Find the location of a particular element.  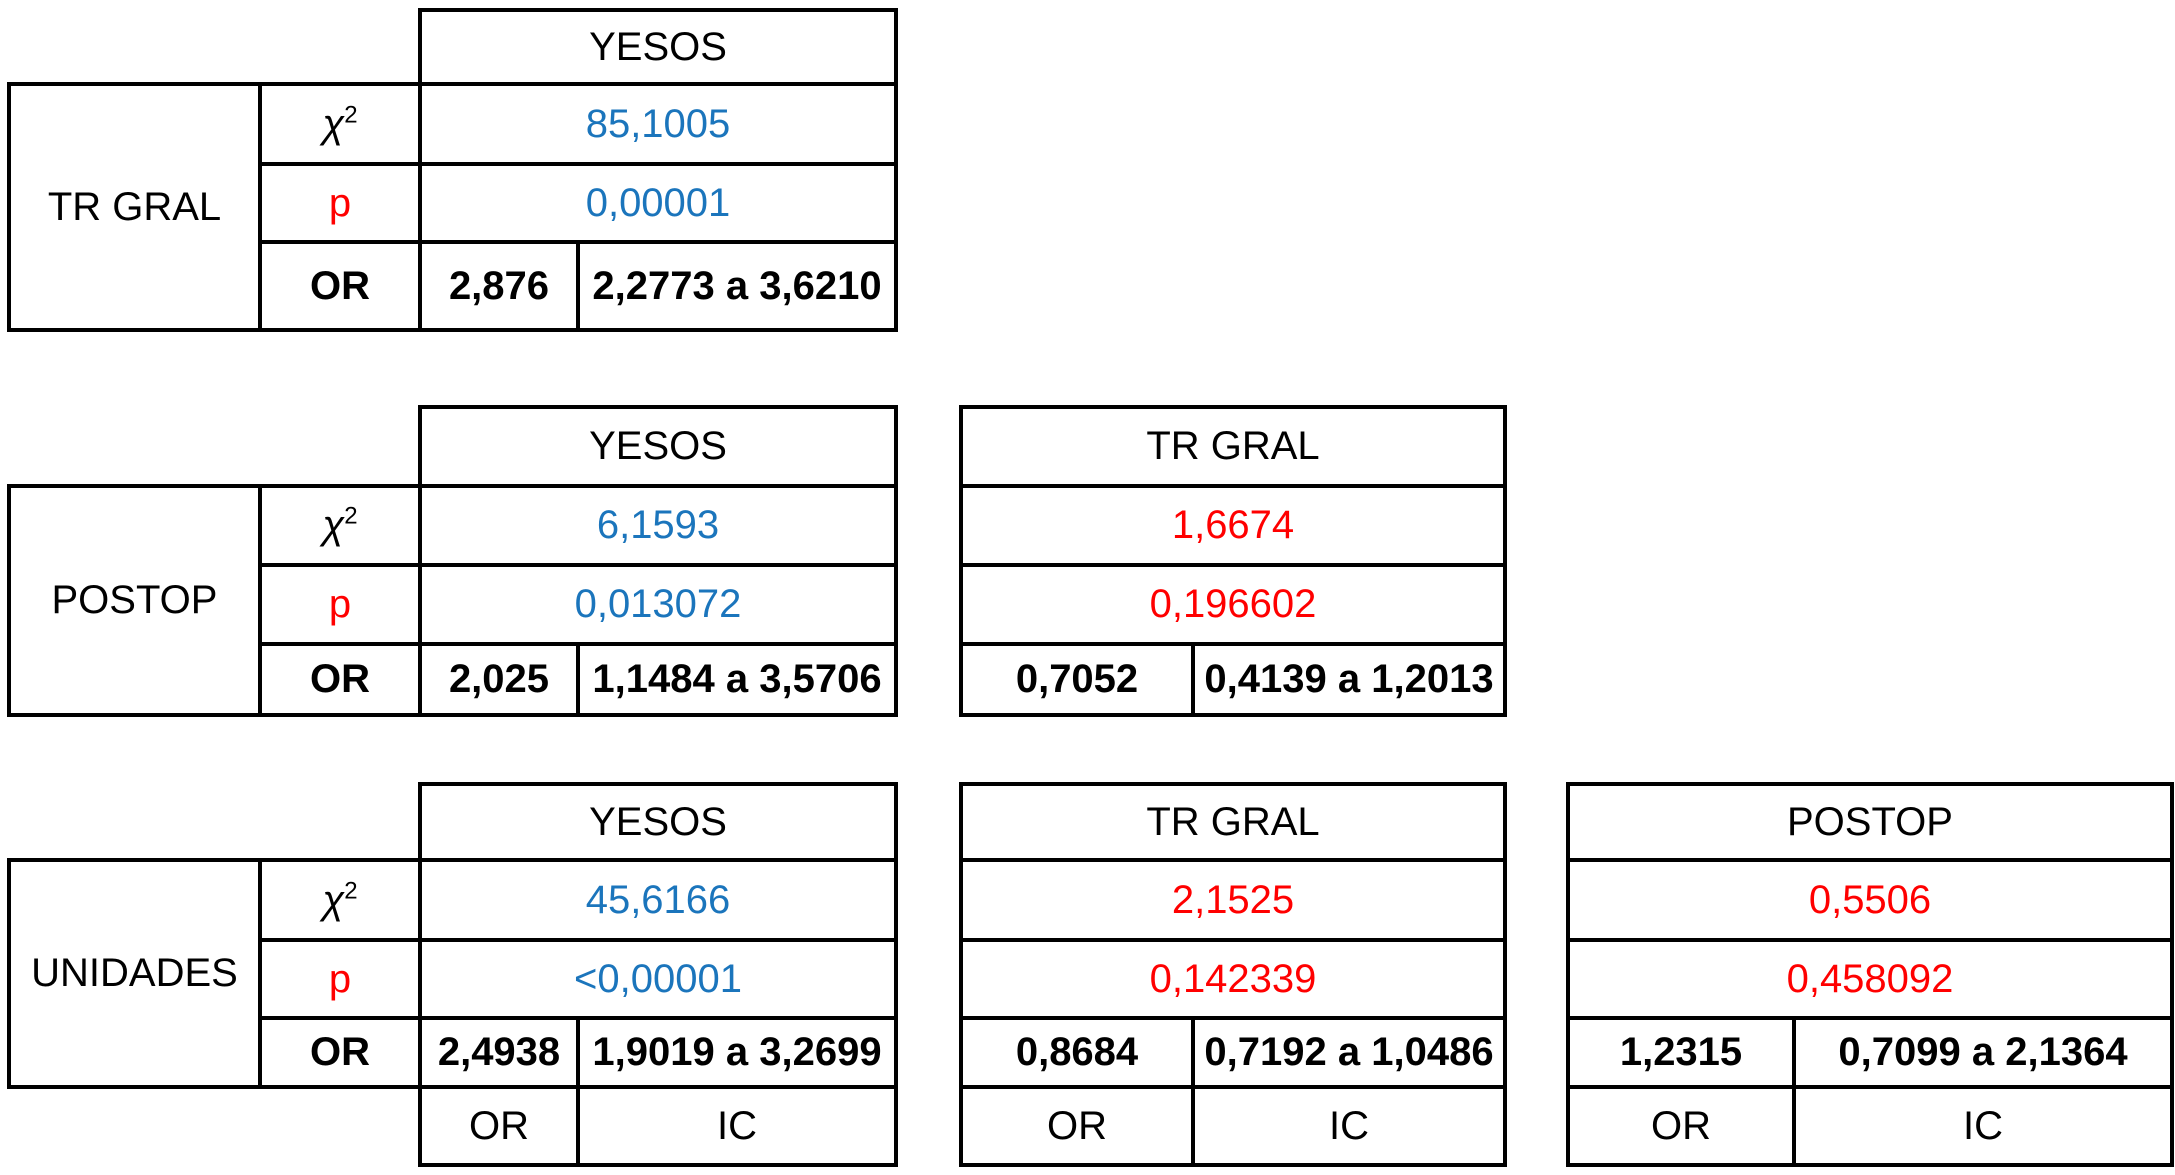

p-value-yesos: <0,00001 is located at coordinates (658, 979).